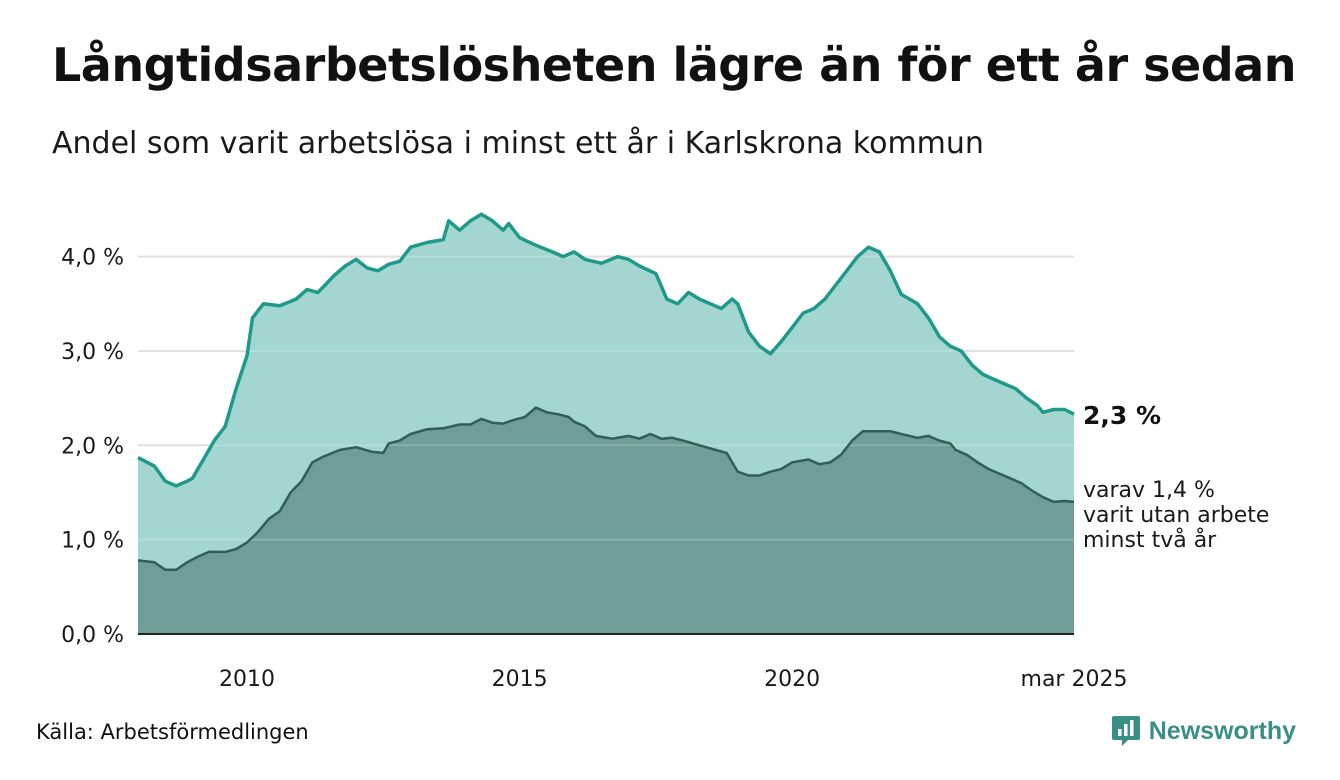 This screenshot has height=780, width=1340. I want to click on y-tick-label-3: 3,0 %, so click(92, 352).